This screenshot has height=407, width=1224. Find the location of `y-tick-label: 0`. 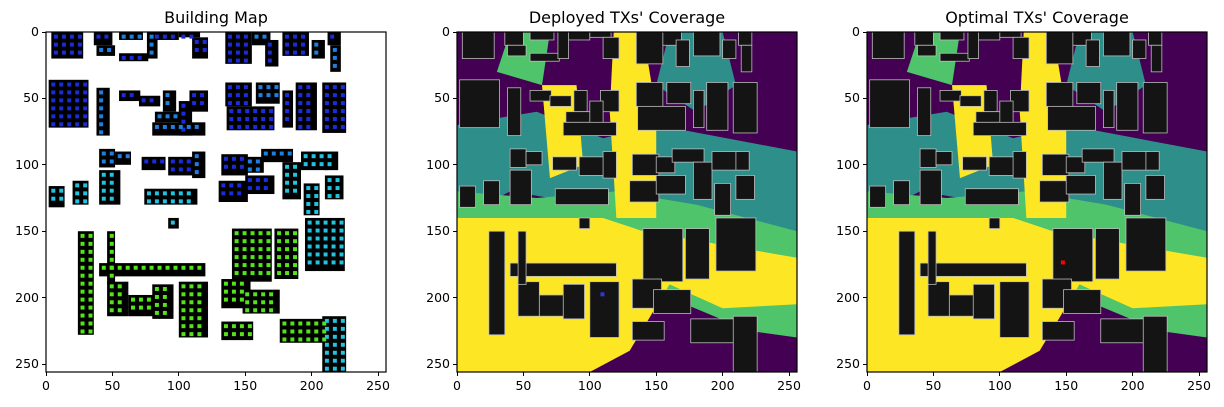

y-tick-label: 0 is located at coordinates (446, 31).